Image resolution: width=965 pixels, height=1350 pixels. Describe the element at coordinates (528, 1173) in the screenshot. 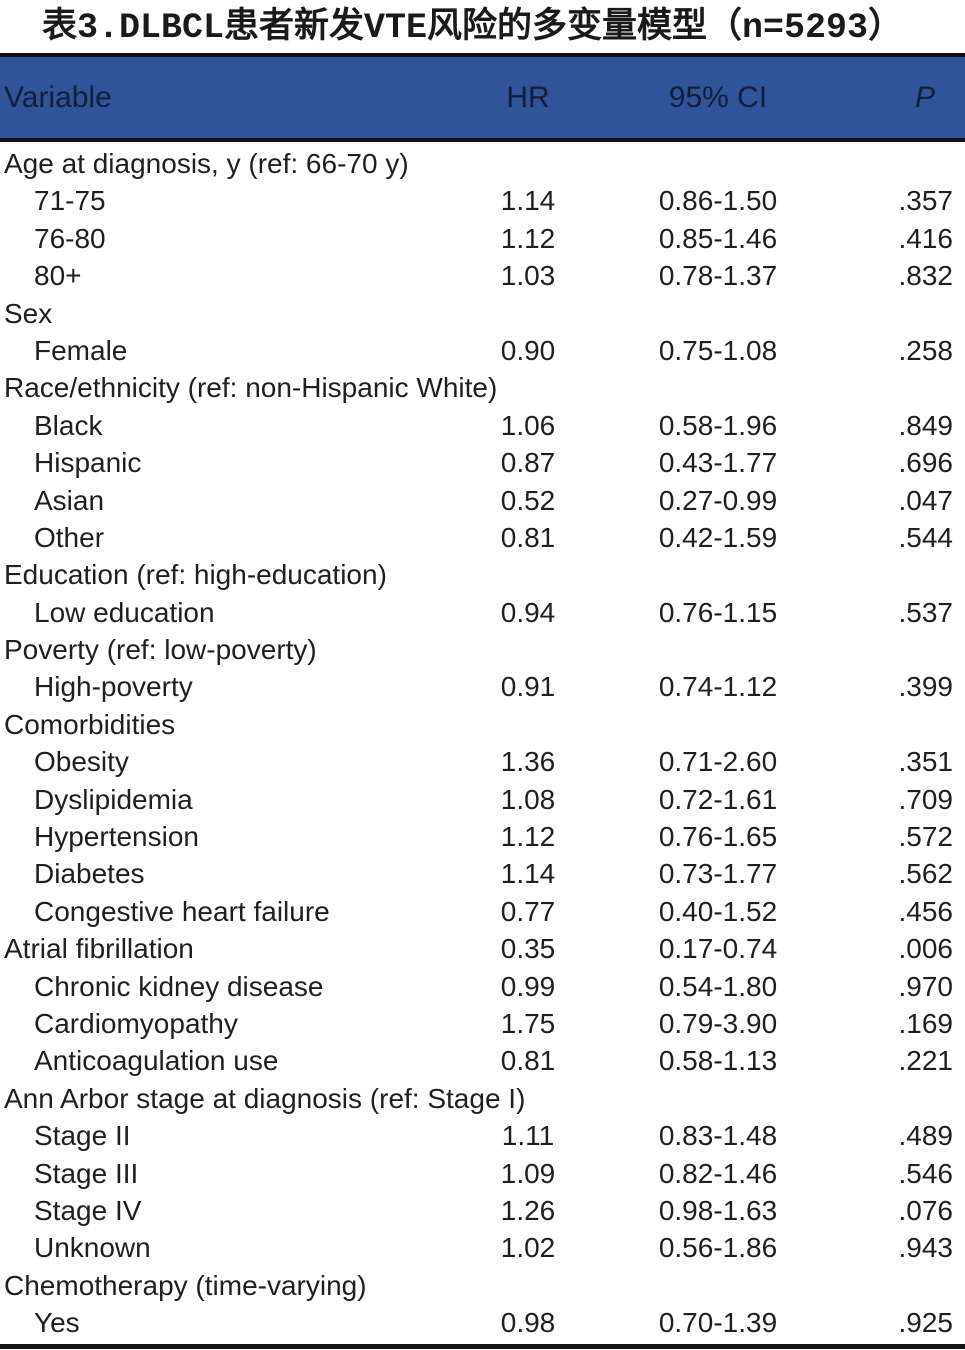

I see `cell-hr: 1.09` at that location.